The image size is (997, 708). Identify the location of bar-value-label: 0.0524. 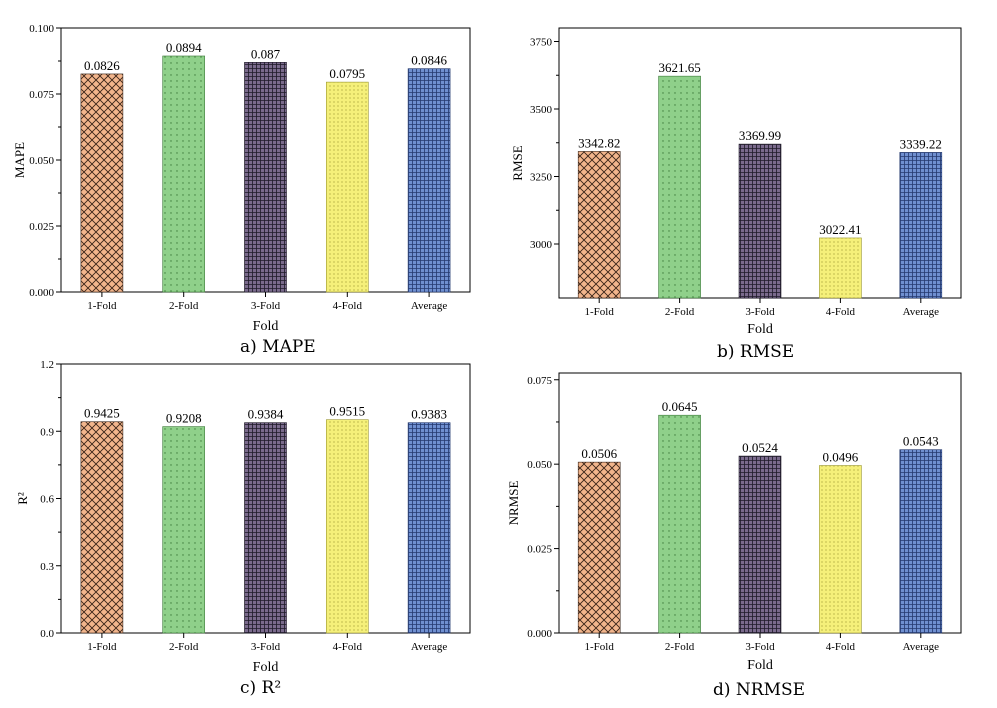
(760, 447).